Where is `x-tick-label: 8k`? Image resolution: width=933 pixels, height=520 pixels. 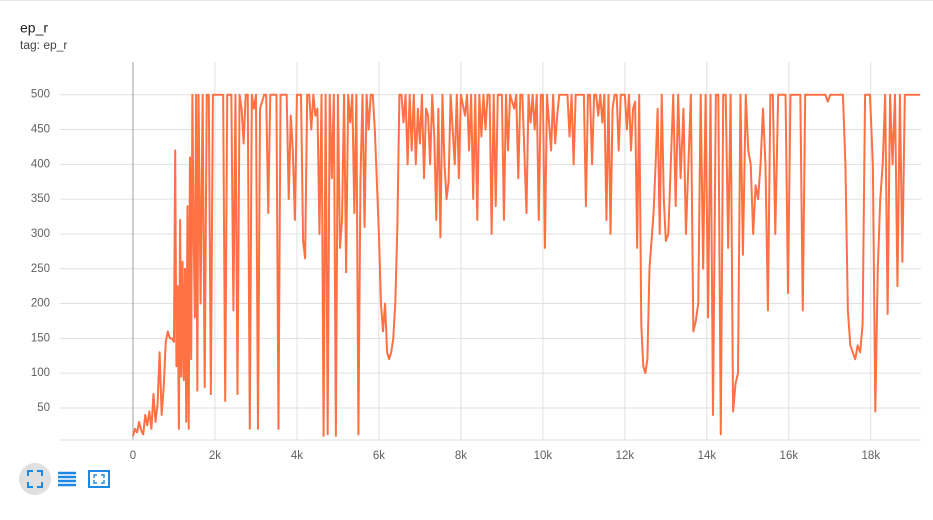
x-tick-label: 8k is located at coordinates (461, 456).